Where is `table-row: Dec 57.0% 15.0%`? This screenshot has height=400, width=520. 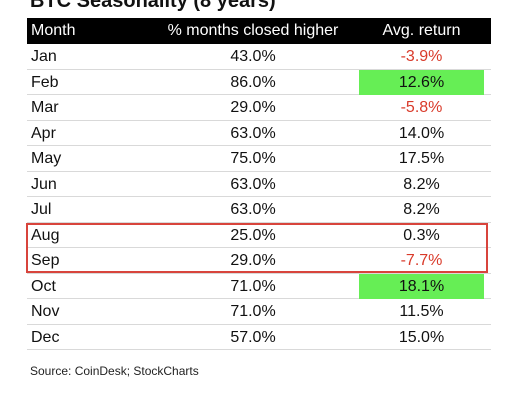
table-row: Dec 57.0% 15.0% is located at coordinates (259, 337).